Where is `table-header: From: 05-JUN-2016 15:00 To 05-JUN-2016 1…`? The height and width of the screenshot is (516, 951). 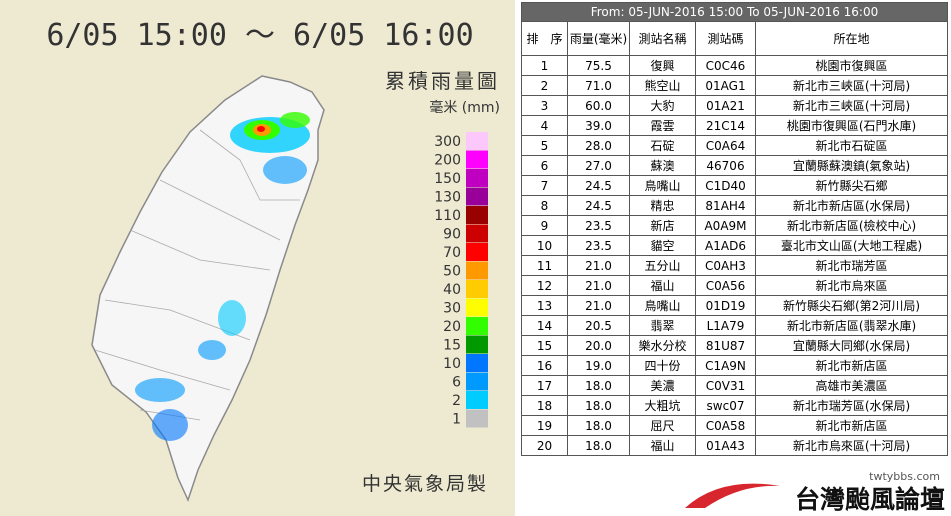 table-header: From: 05-JUN-2016 15:00 To 05-JUN-2016 1… is located at coordinates (734, 12).